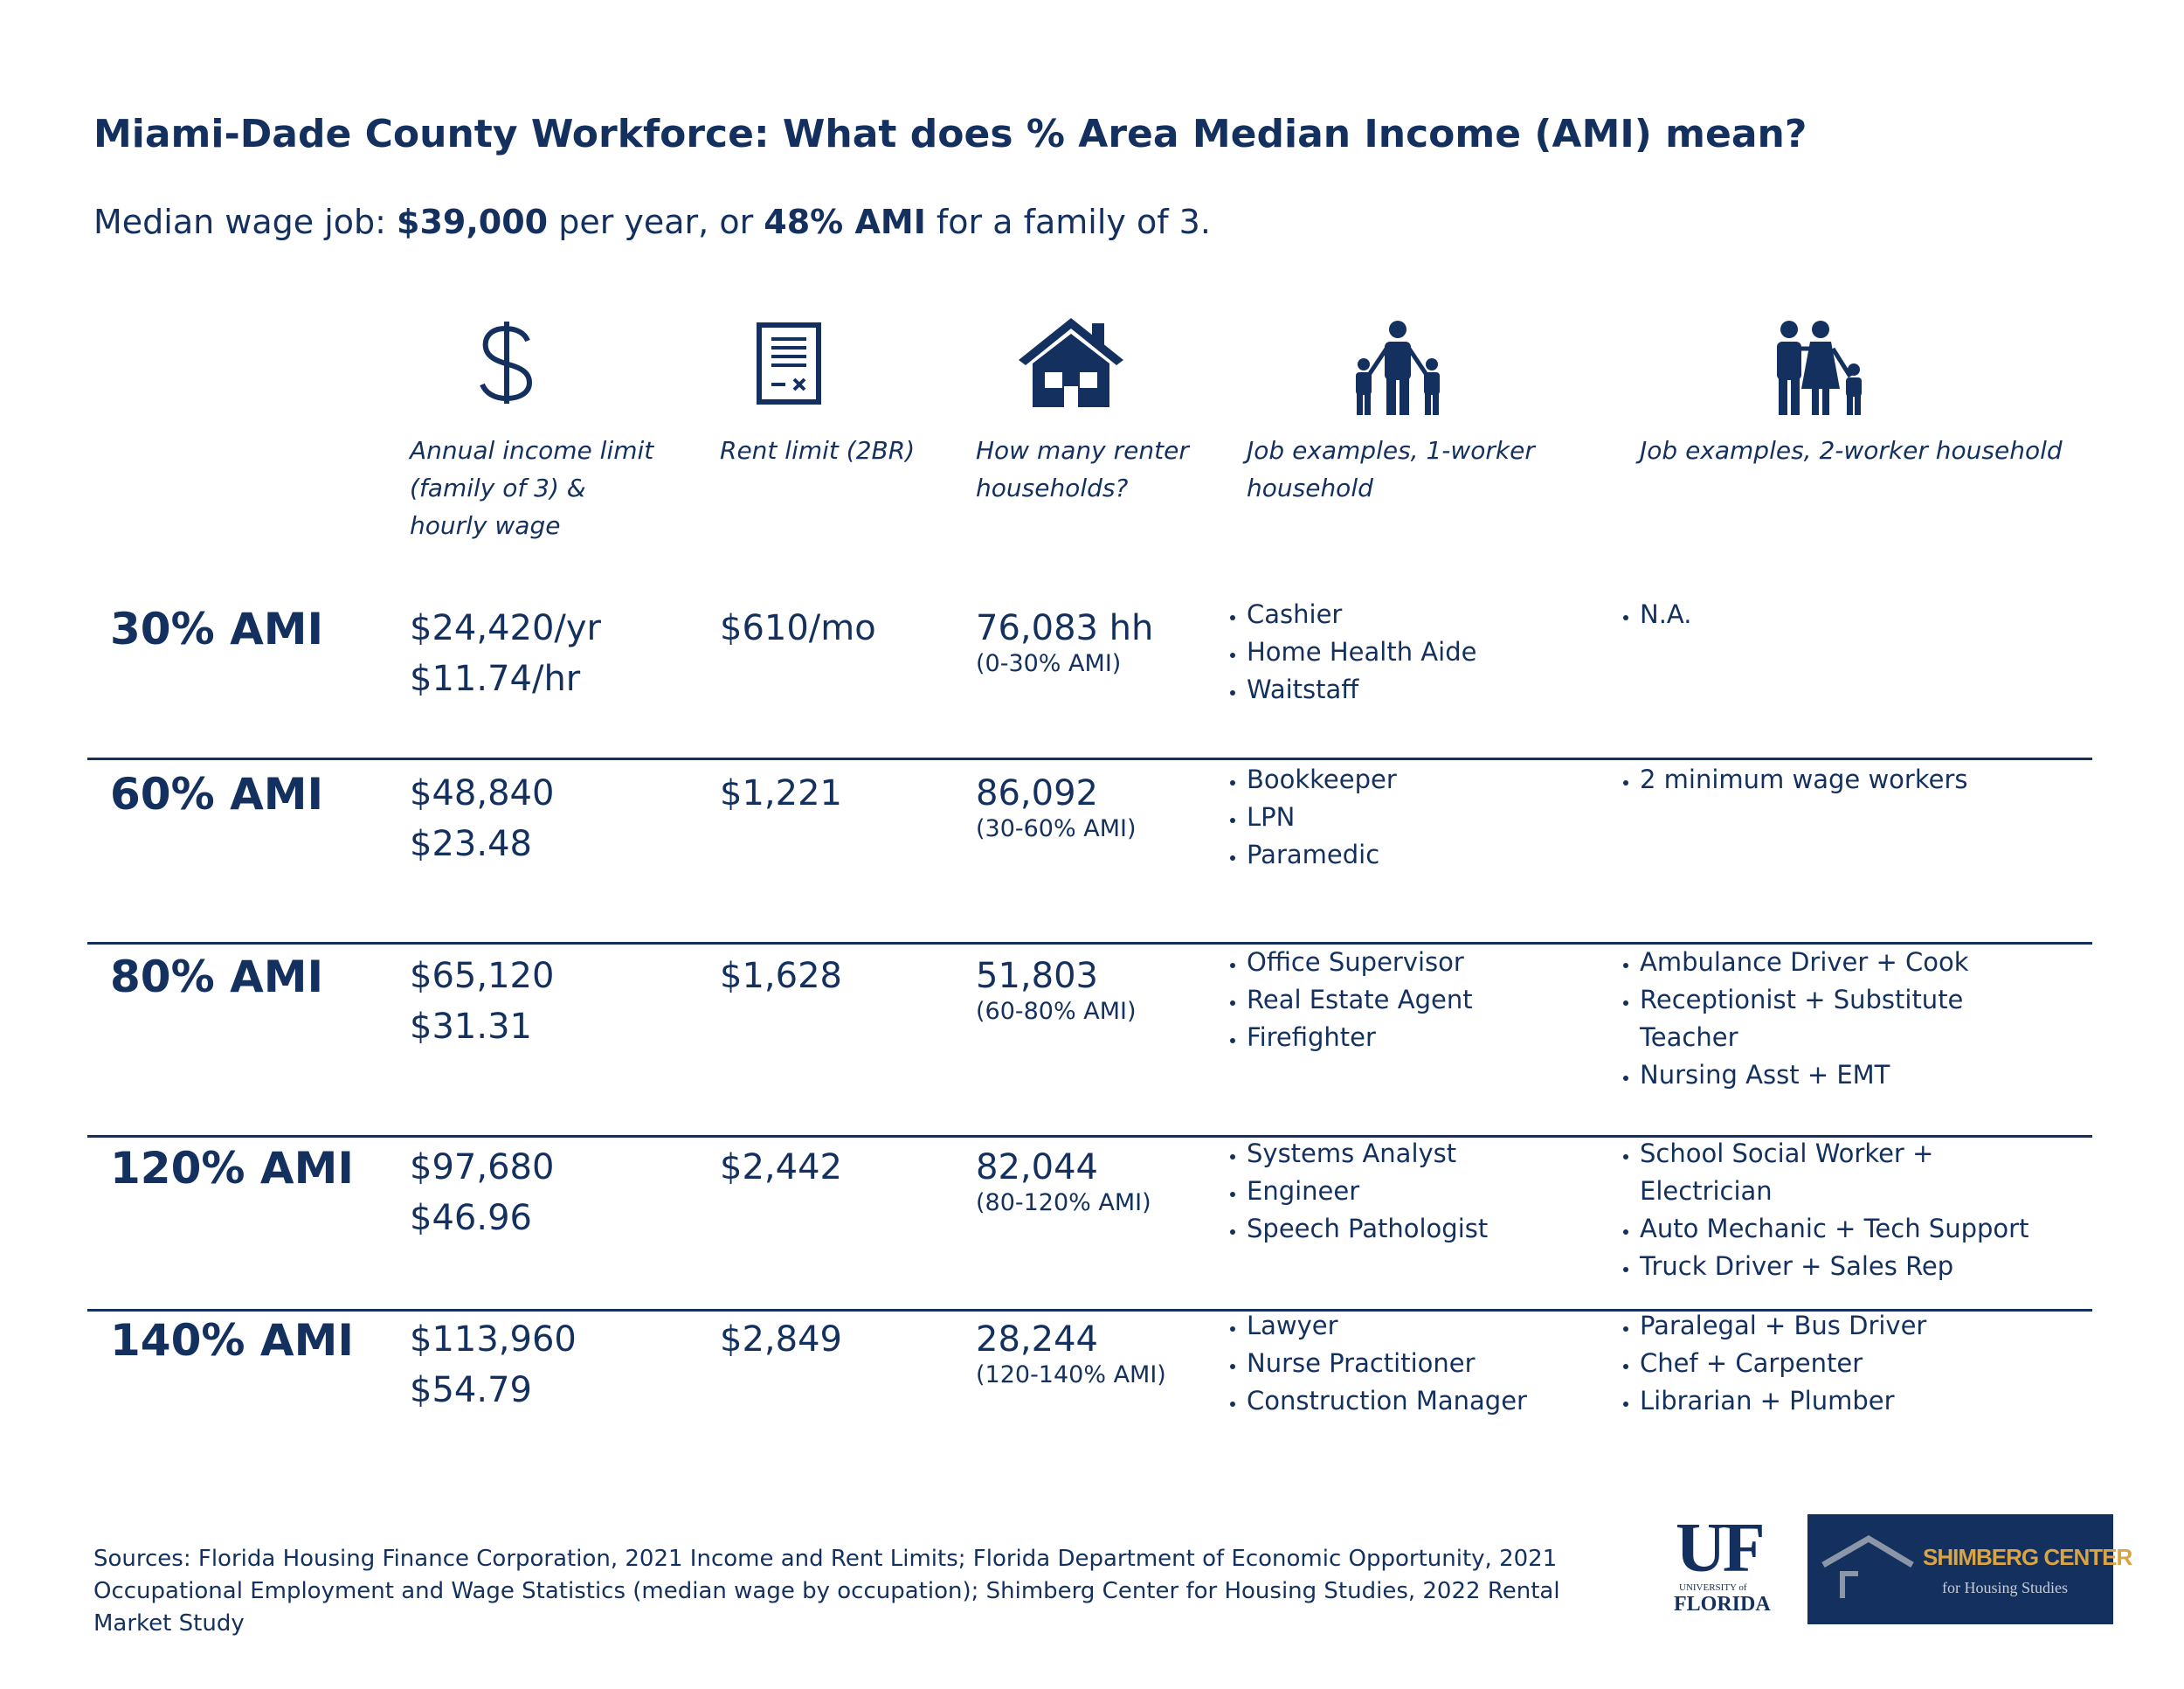  I want to click on dollar-icon, so click(506, 363).